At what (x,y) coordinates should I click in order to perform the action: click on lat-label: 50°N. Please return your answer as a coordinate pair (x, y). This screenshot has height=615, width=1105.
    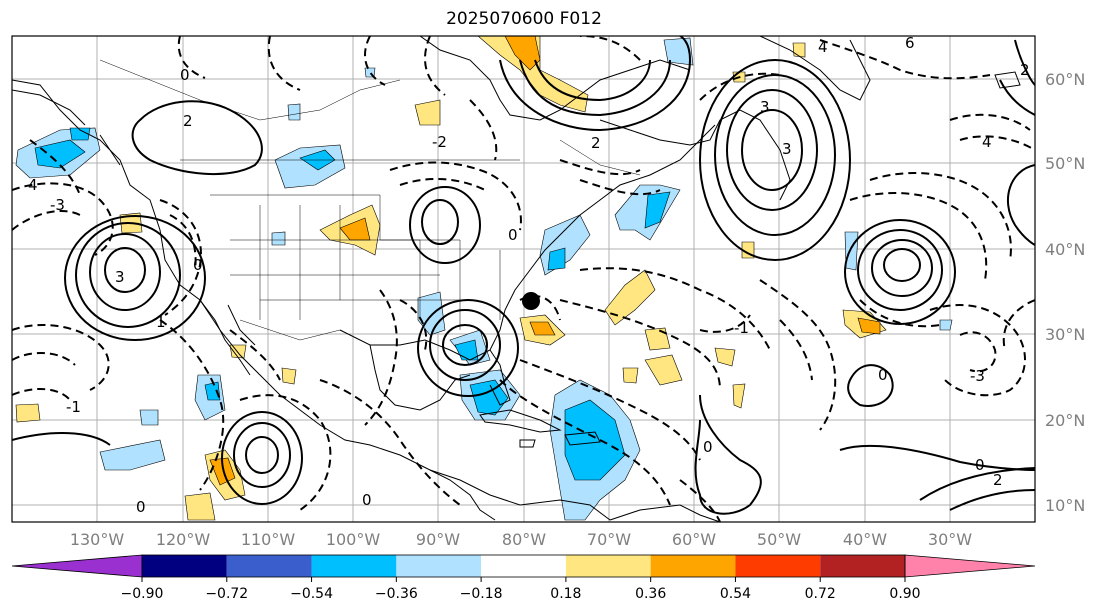
    Looking at the image, I should click on (1065, 163).